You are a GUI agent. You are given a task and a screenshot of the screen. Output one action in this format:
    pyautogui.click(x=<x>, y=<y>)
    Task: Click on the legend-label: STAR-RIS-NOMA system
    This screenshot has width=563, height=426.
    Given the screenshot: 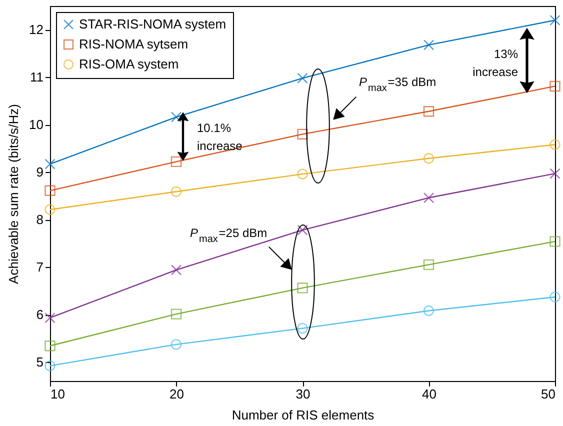 What is the action you would take?
    pyautogui.click(x=152, y=24)
    